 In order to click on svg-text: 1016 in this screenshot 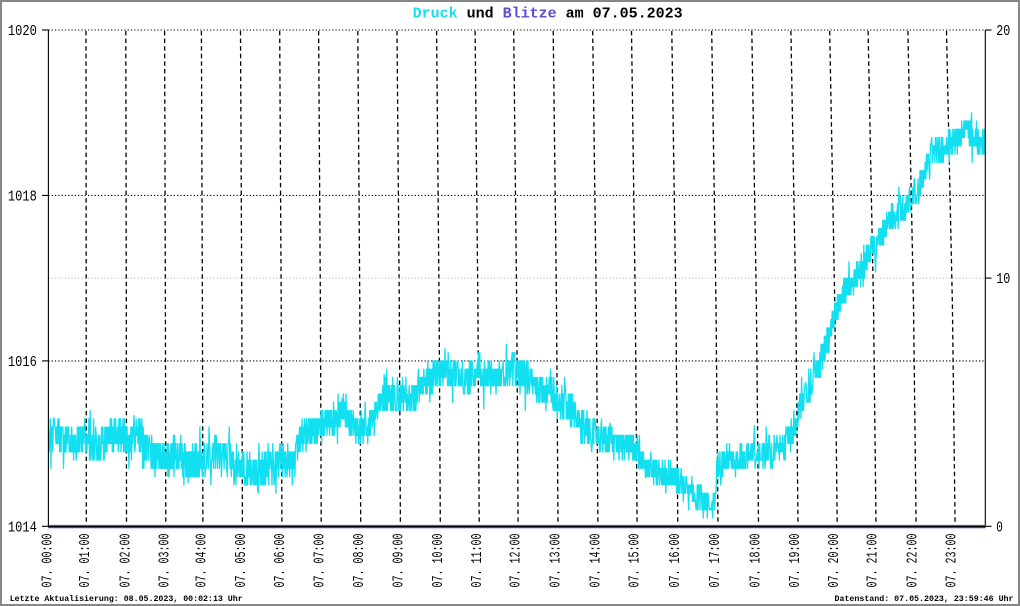, I will do `click(22, 363)`.